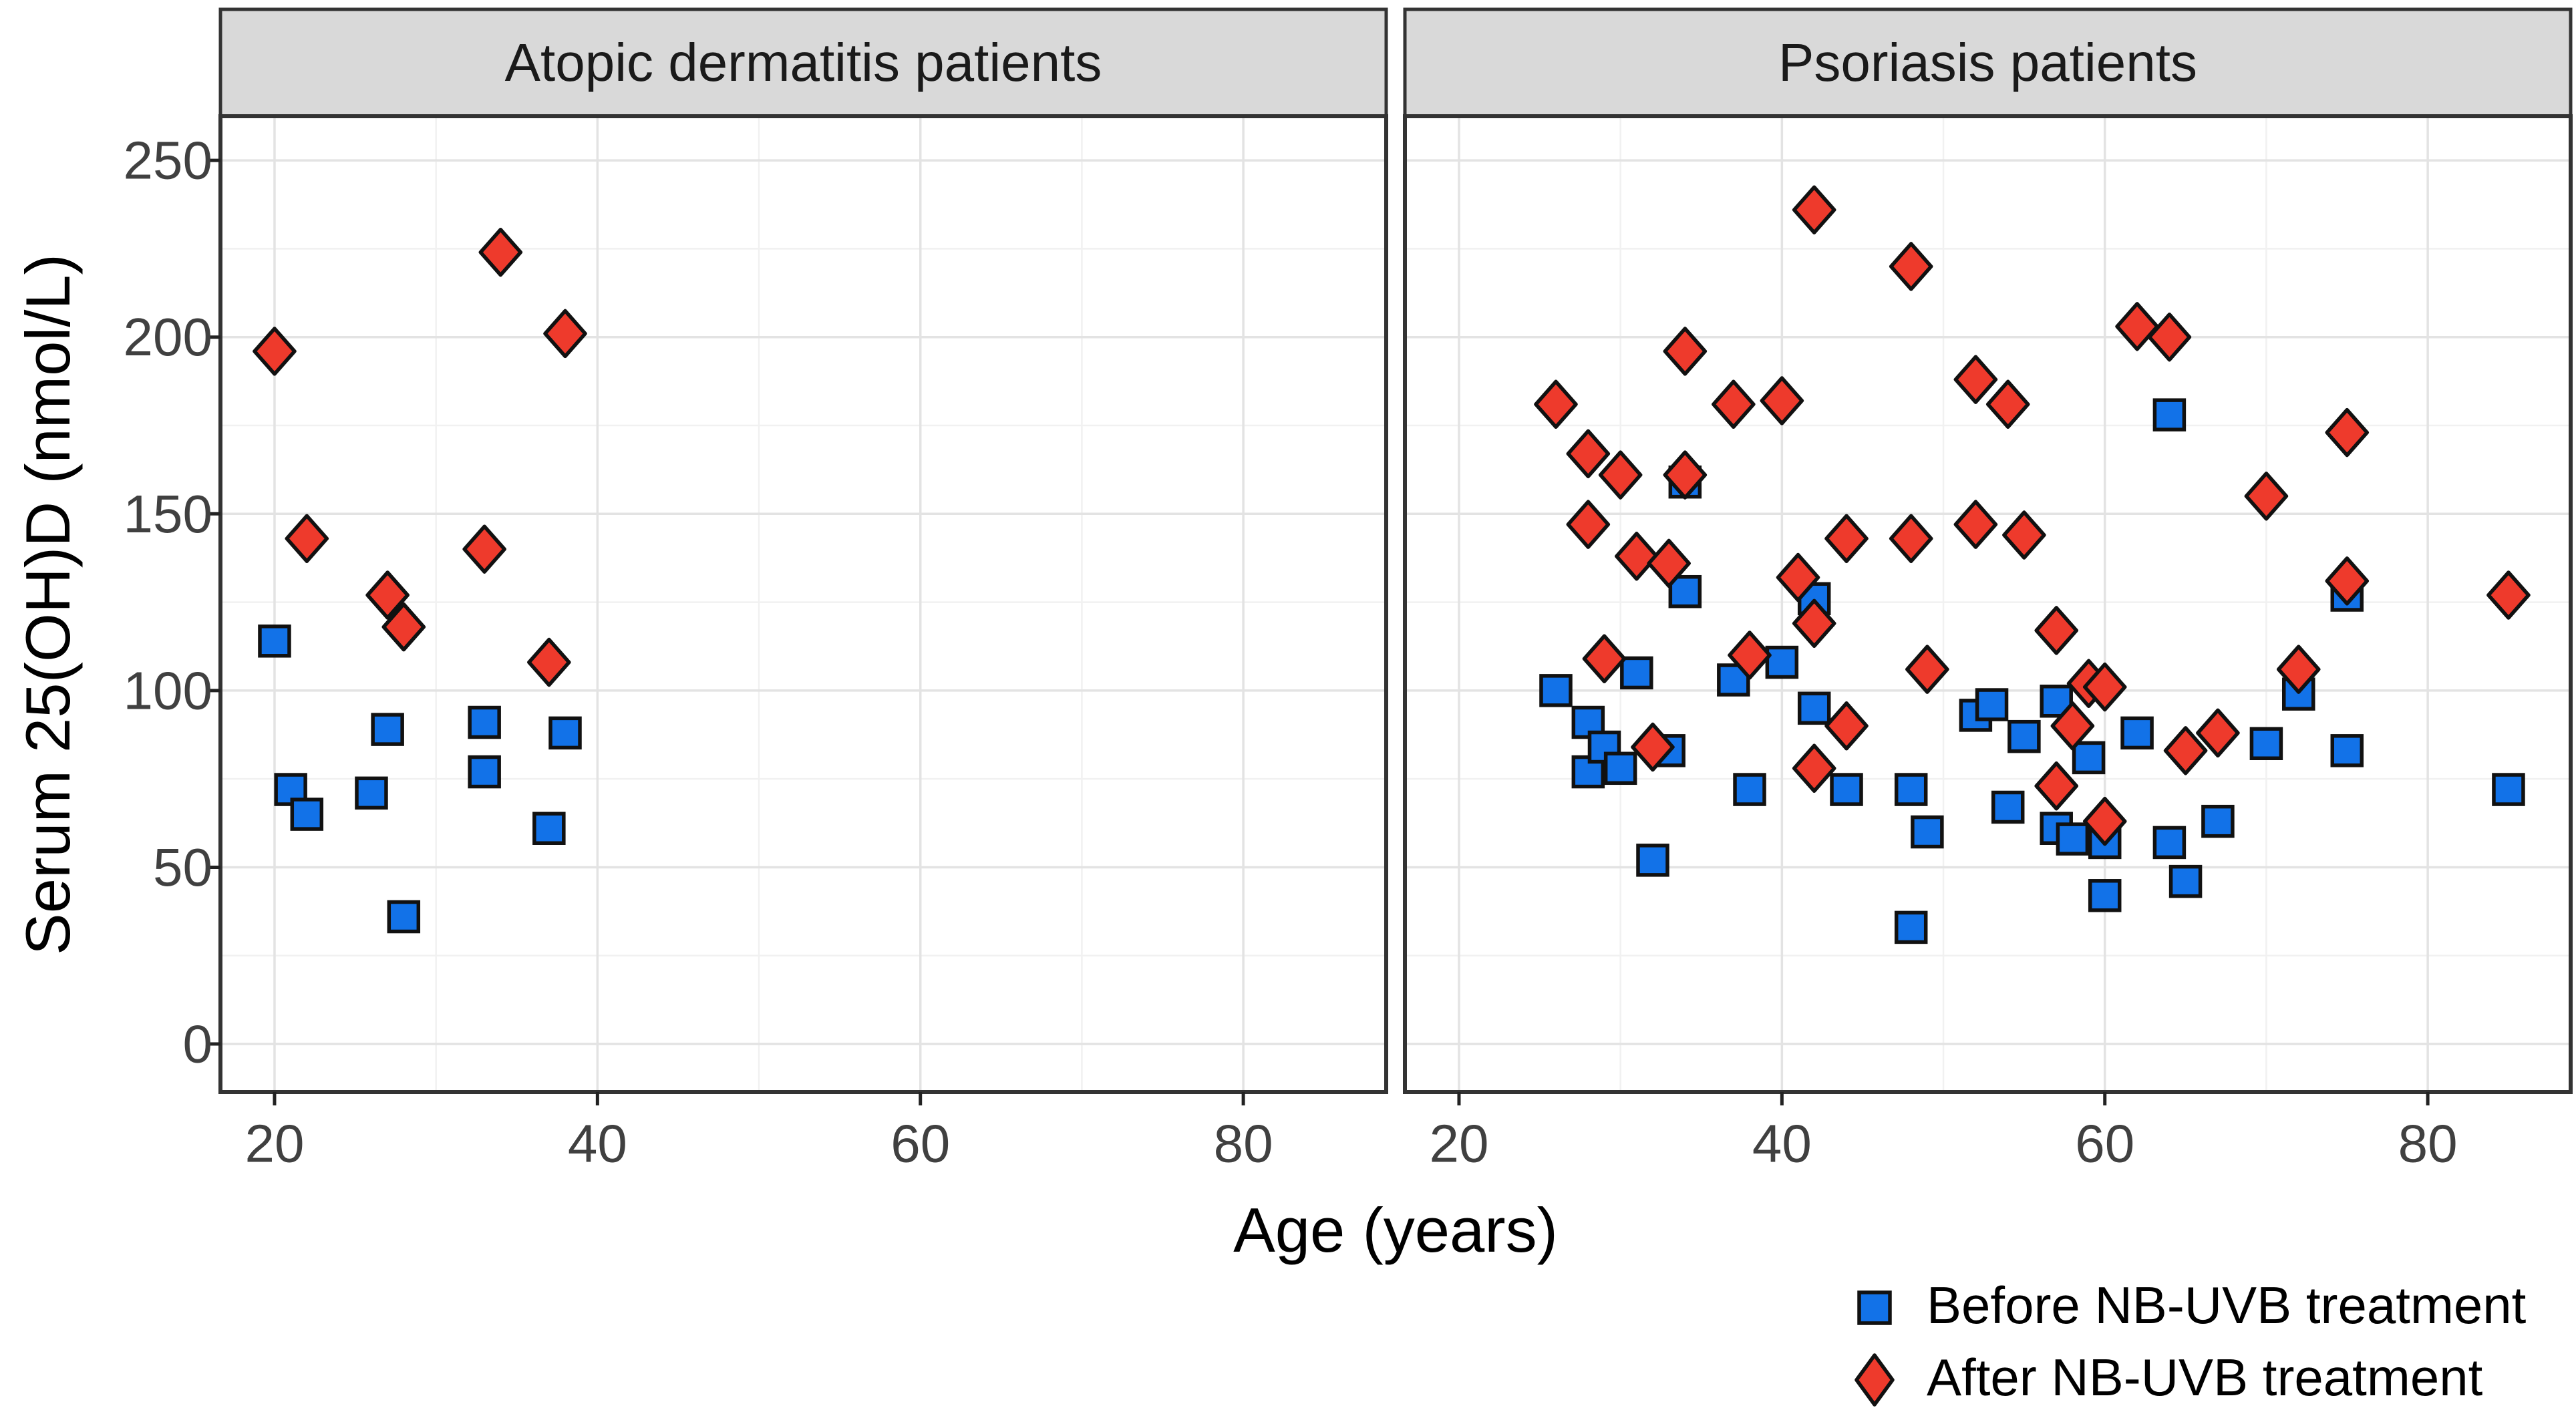  Describe the element at coordinates (597, 1144) in the screenshot. I see `x-tick-label: 40` at that location.